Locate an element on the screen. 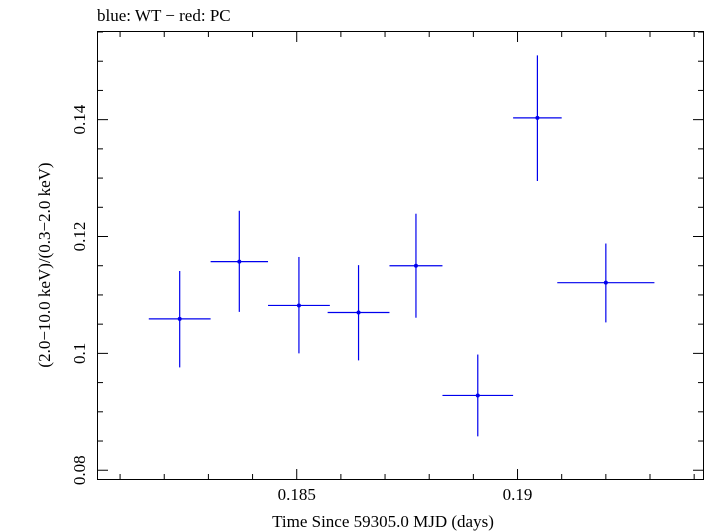  y-tick-label: 0.08 is located at coordinates (79, 470).